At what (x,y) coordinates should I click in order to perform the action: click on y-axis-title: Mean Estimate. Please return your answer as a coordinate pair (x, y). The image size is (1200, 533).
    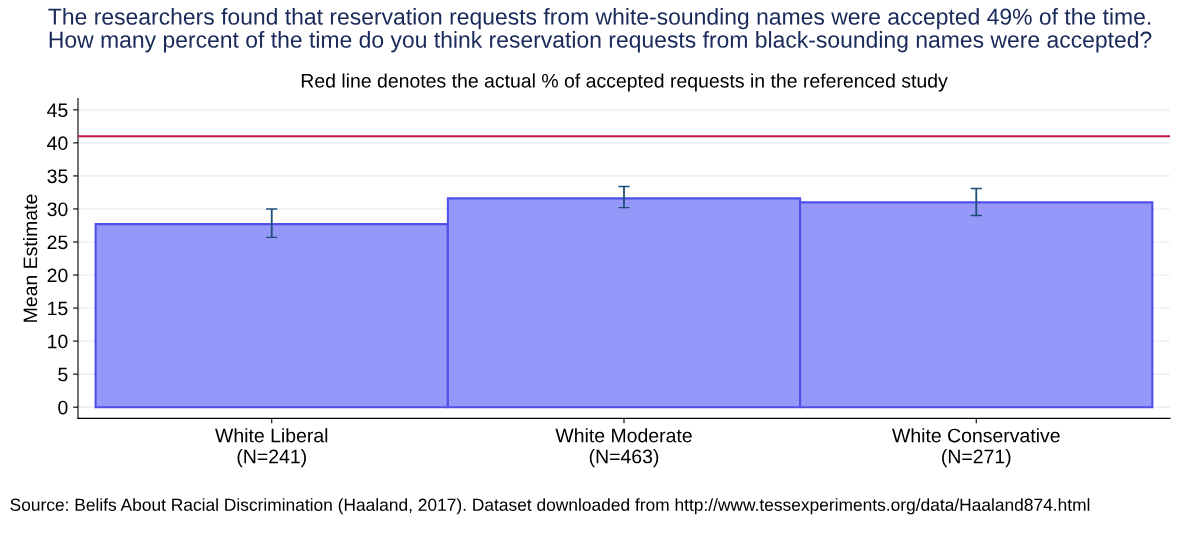
    Looking at the image, I should click on (30, 258).